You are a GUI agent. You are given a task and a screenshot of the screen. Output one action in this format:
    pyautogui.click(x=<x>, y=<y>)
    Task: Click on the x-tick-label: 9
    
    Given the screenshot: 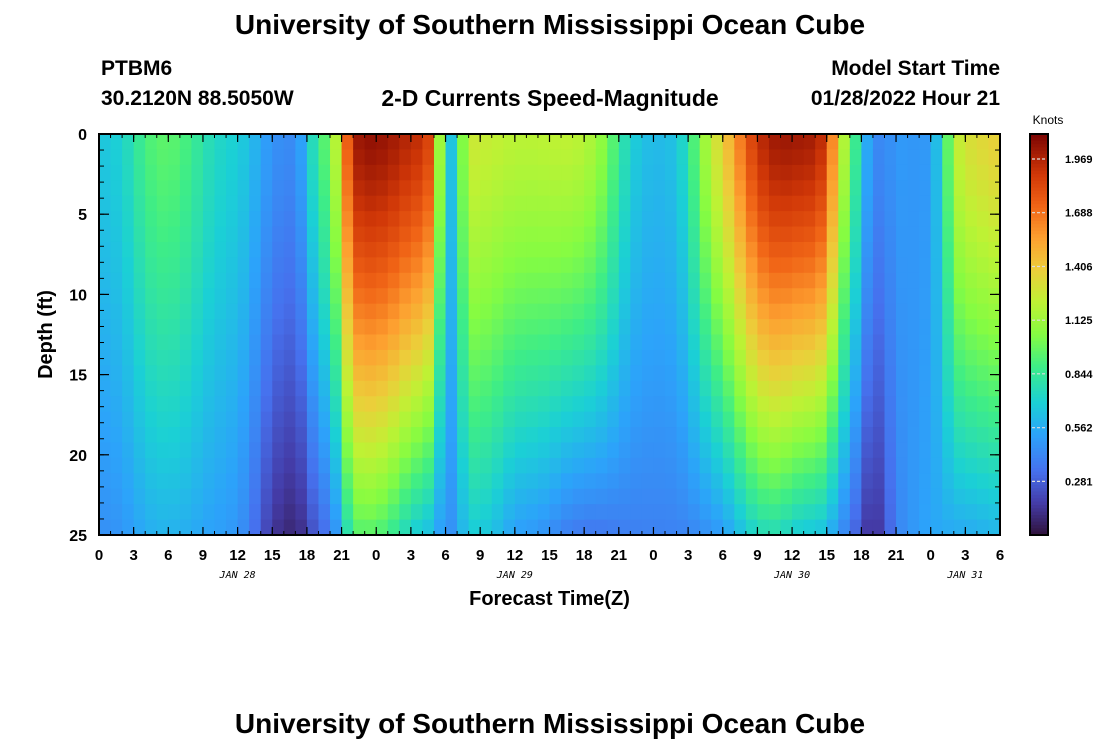 What is the action you would take?
    pyautogui.click(x=203, y=555)
    